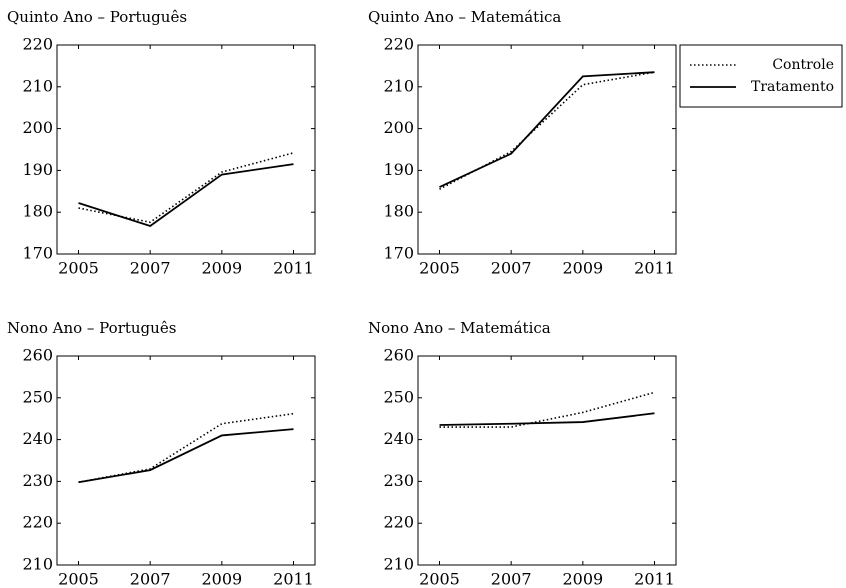 The width and height of the screenshot is (846, 588). What do you see at coordinates (792, 87) in the screenshot?
I see `legend-label: Tratamento` at bounding box center [792, 87].